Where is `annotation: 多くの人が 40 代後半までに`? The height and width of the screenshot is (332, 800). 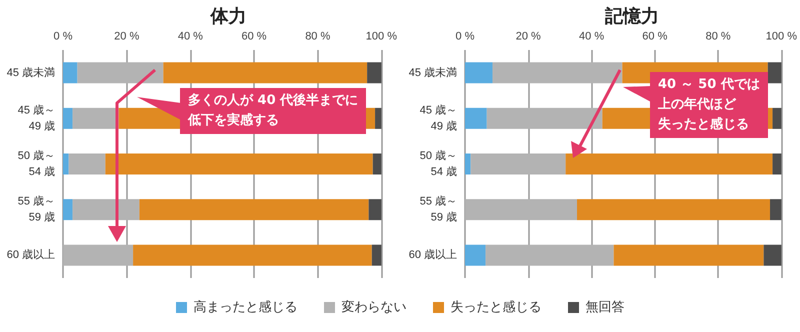
annotation: 多くの人が 40 代後半までに is located at coordinates (273, 101).